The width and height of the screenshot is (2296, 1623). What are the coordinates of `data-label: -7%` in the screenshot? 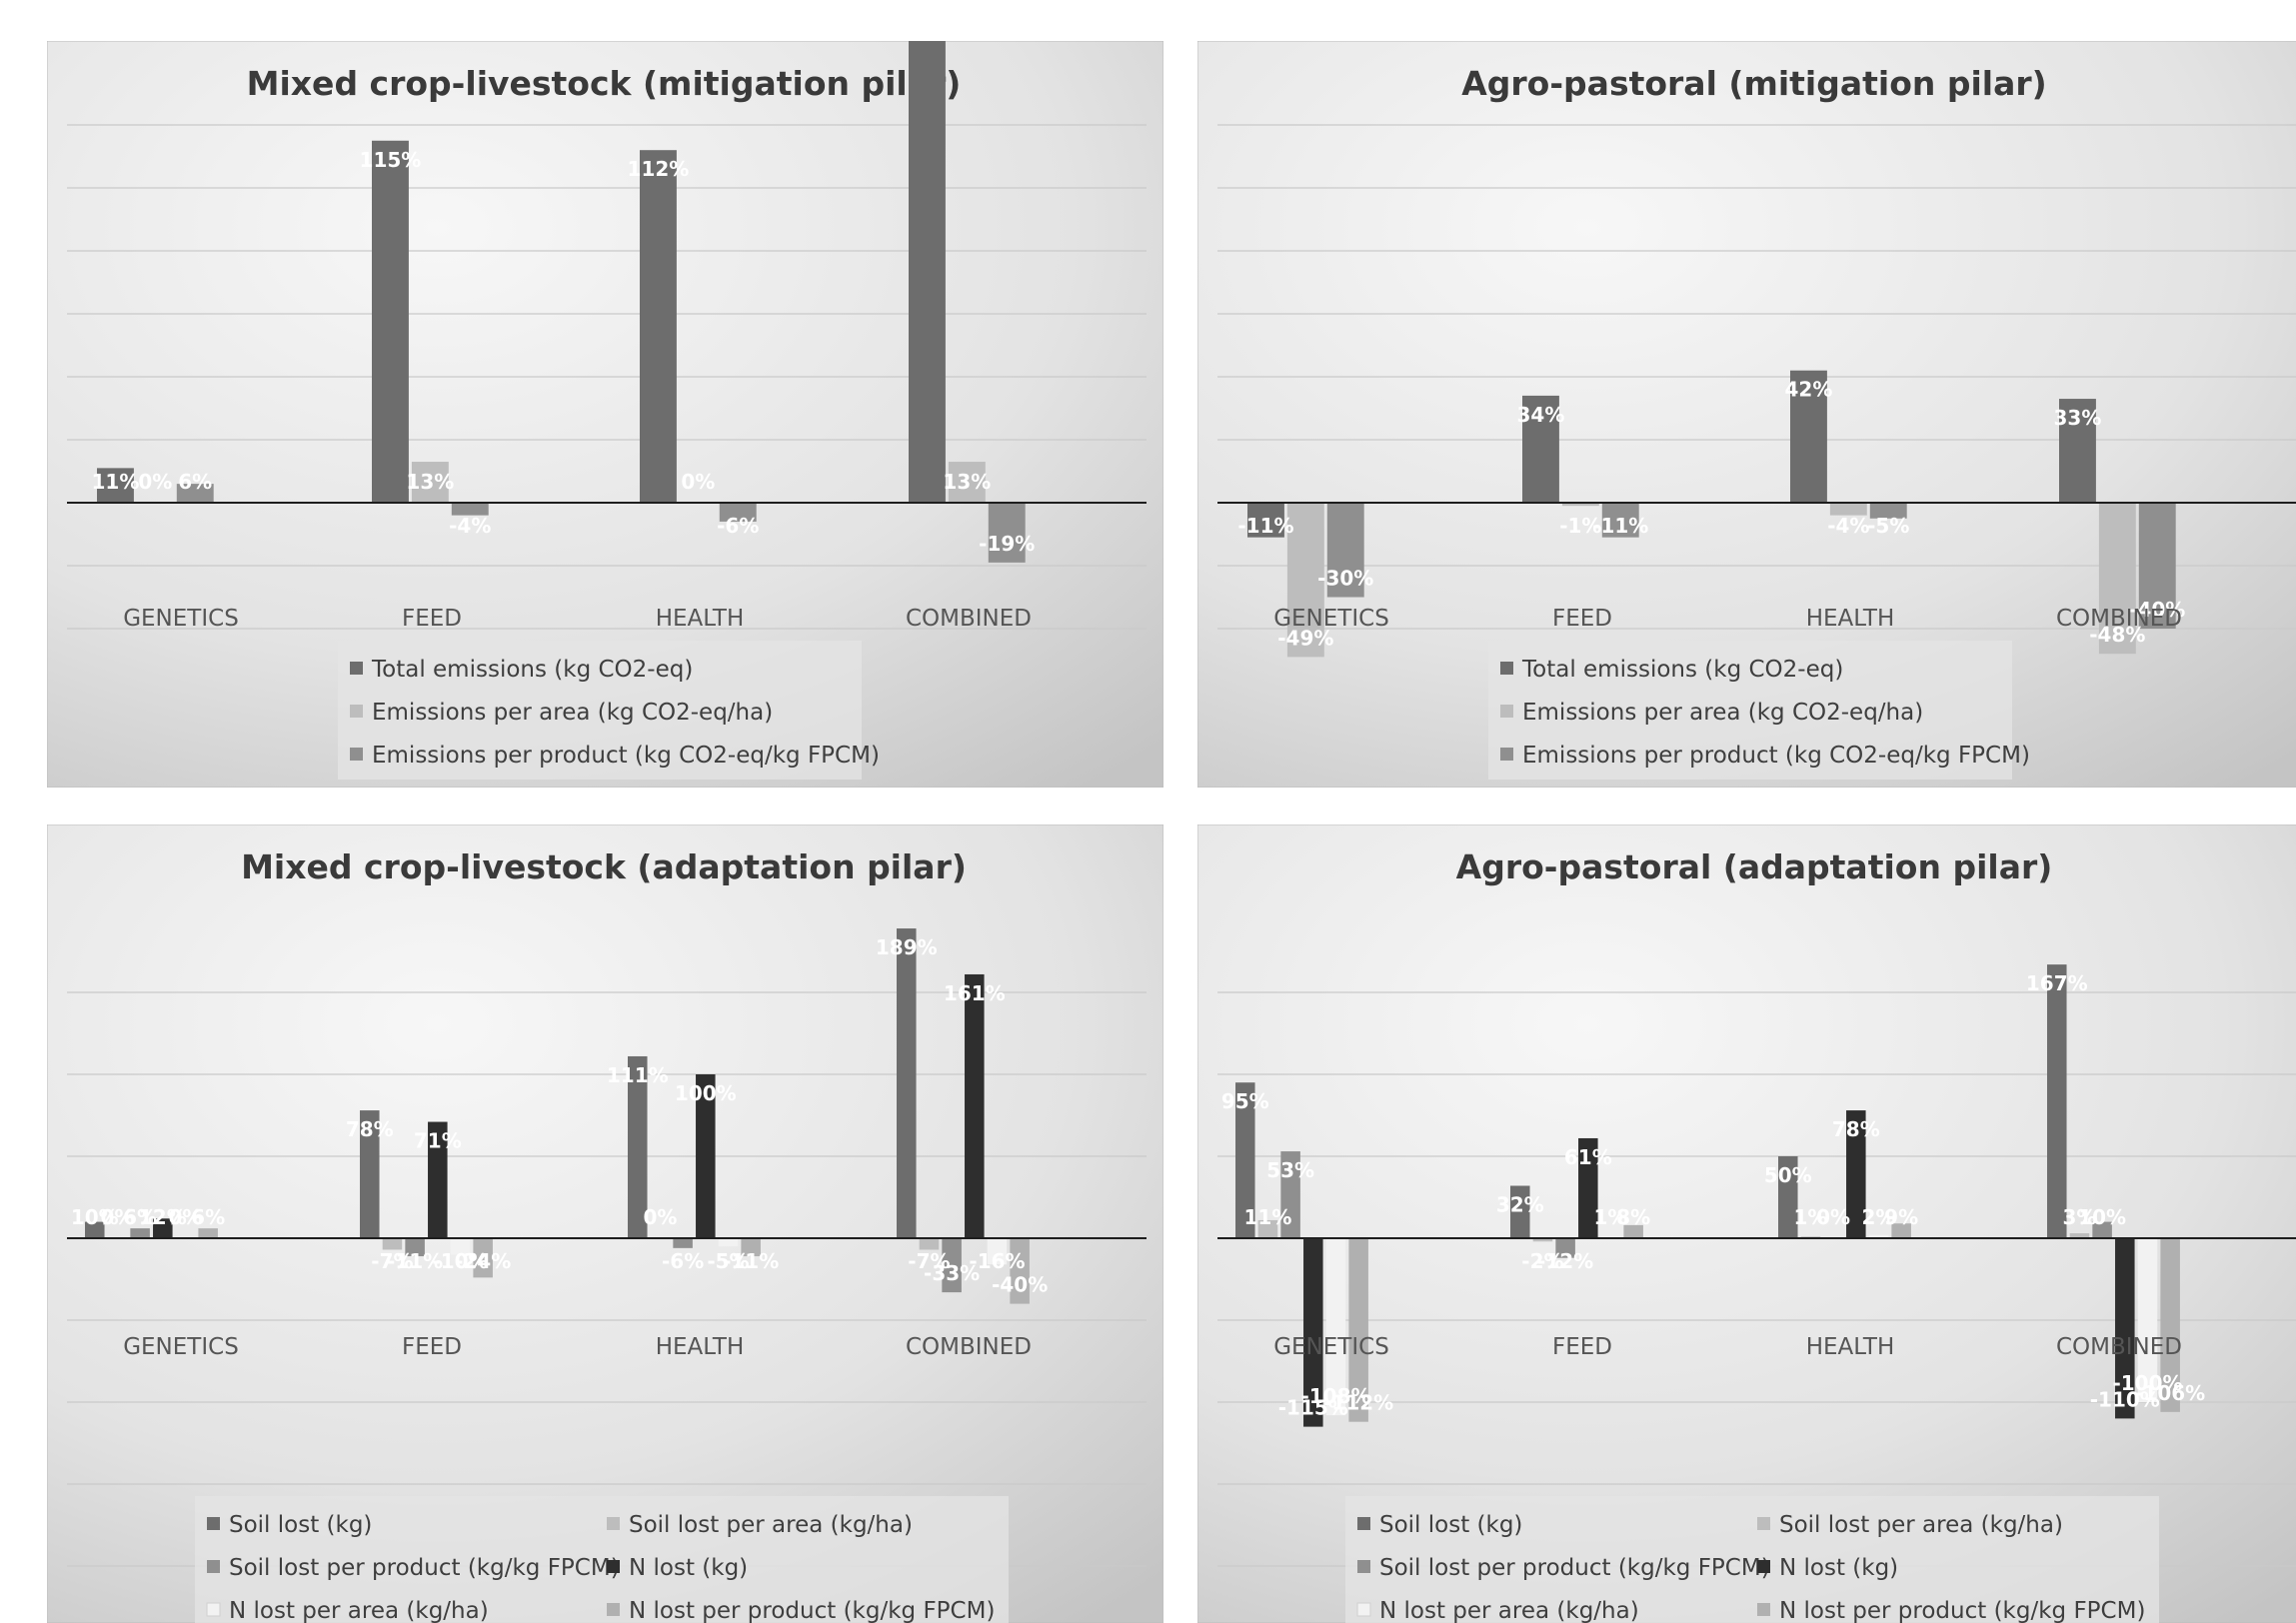 It's located at (392, 1261).